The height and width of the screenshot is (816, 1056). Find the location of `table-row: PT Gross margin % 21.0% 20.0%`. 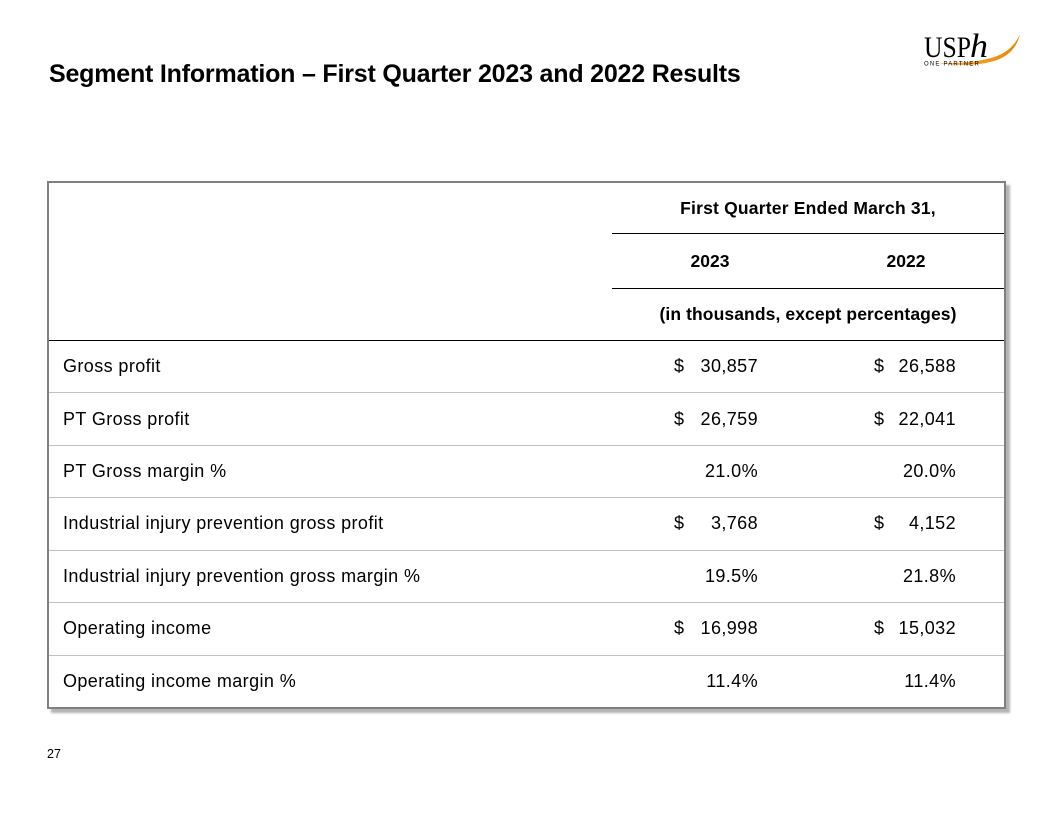

table-row: PT Gross margin % 21.0% 20.0% is located at coordinates (526, 470).